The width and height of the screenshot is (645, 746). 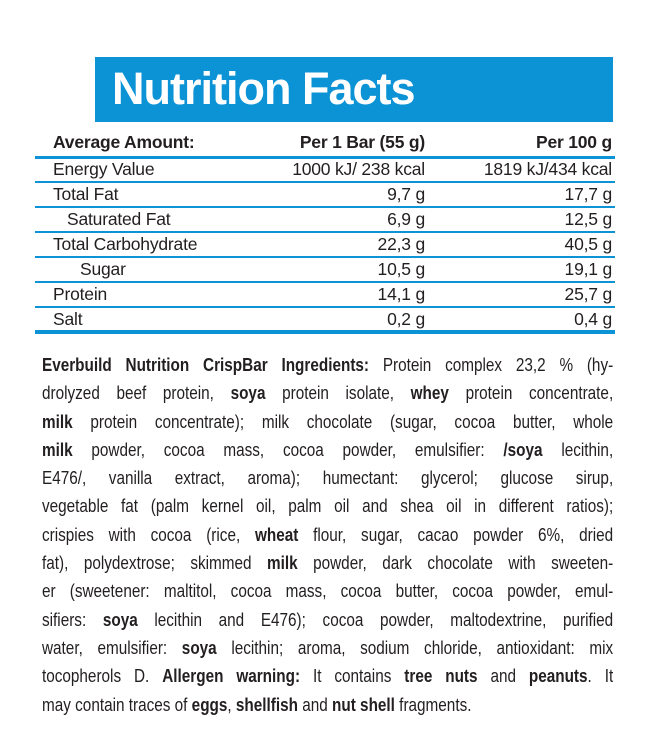 What do you see at coordinates (155, 170) in the screenshot?
I see `row-label: Energy Value` at bounding box center [155, 170].